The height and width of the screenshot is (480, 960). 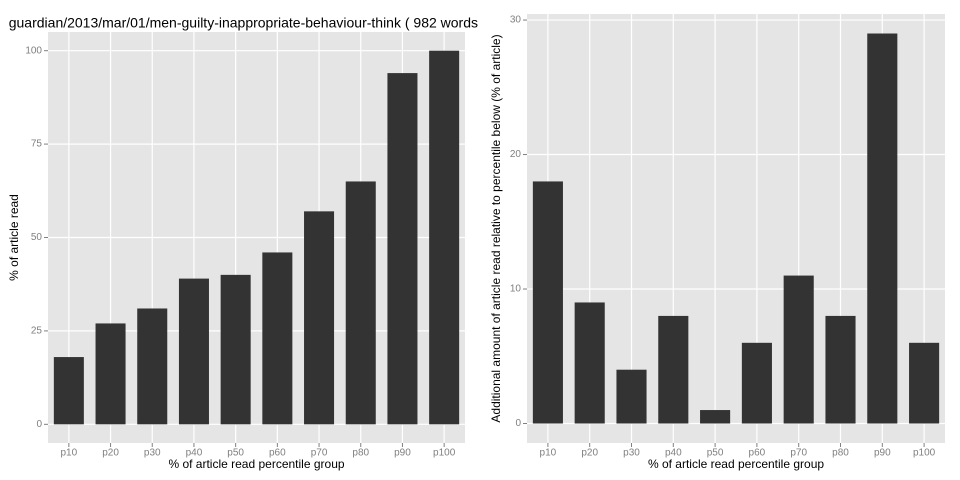 What do you see at coordinates (37, 331) in the screenshot?
I see `y-tick-label: 25` at bounding box center [37, 331].